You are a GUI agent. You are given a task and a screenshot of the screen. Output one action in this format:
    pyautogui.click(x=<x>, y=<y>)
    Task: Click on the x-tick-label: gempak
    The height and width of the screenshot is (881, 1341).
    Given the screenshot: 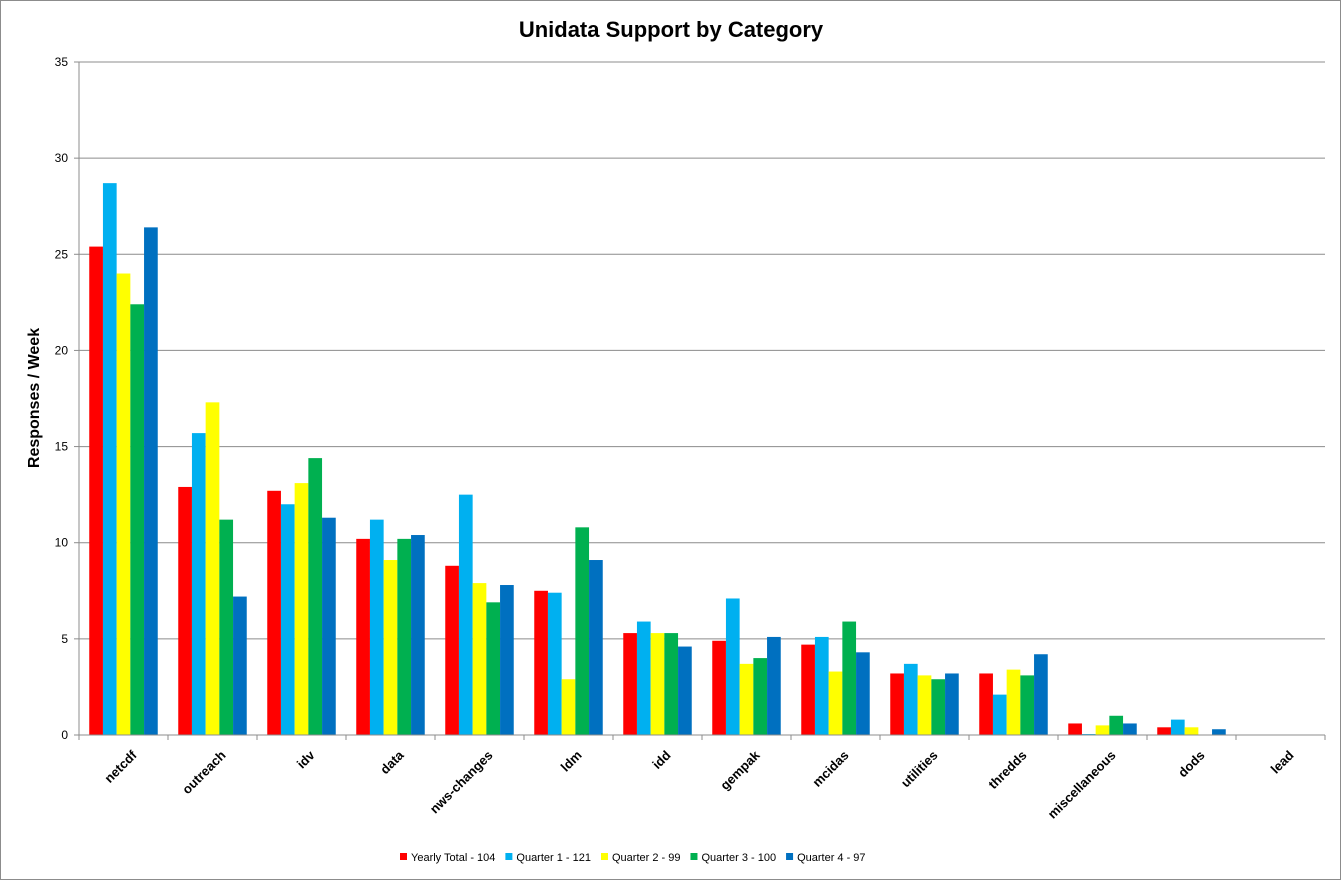 What is the action you would take?
    pyautogui.click(x=740, y=770)
    